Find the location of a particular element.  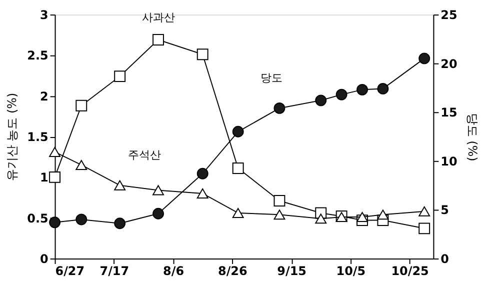

y-tick-label: 1 is located at coordinates (44, 177).